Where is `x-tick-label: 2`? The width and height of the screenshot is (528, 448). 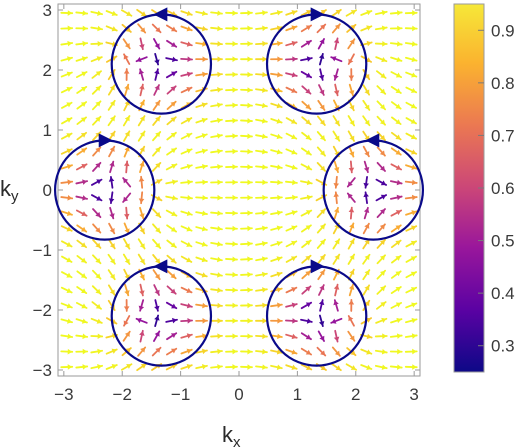
x-tick-label: 2 is located at coordinates (355, 394).